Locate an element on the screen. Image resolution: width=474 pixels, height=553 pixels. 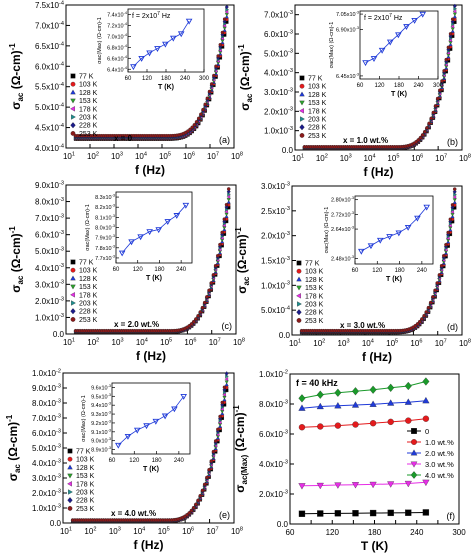
y-axis-label: σac(Max) (Ω-cm)-1 is located at coordinates (240, 449).